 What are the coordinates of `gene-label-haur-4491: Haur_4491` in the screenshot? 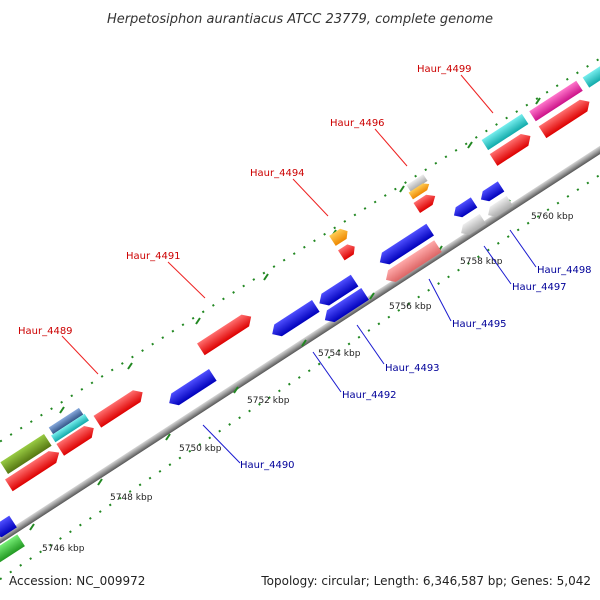 It's located at (153, 256).